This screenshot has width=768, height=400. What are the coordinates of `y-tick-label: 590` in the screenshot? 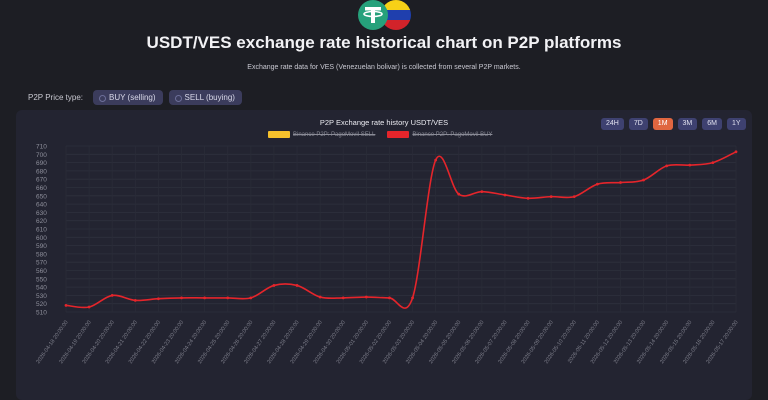 It's located at (41, 246).